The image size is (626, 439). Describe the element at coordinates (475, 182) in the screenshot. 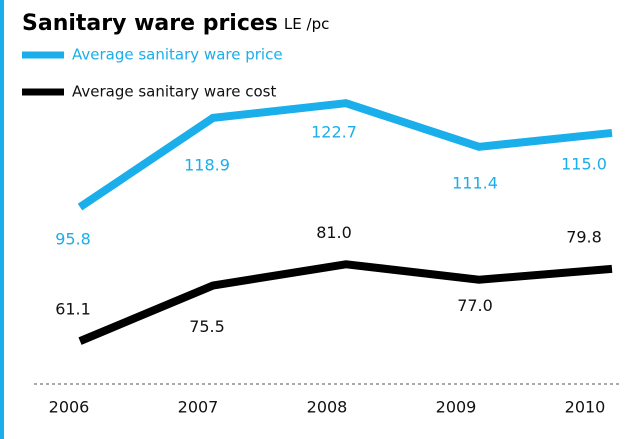

I see `data-label: 111.4` at that location.